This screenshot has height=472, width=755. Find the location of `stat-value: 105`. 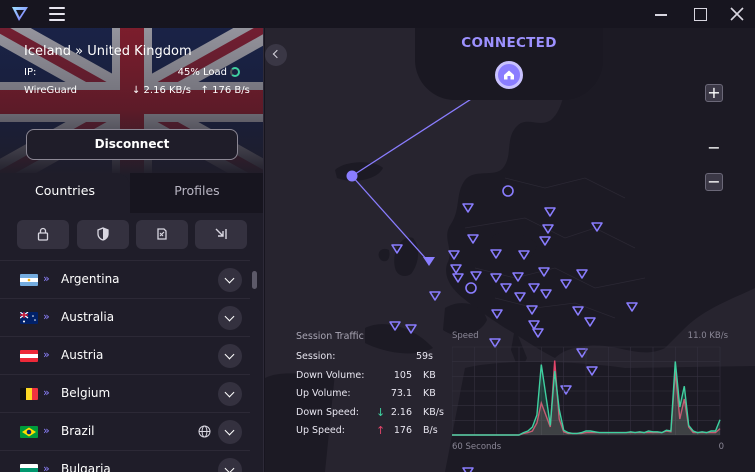

stat-value: 105 is located at coordinates (402, 375).